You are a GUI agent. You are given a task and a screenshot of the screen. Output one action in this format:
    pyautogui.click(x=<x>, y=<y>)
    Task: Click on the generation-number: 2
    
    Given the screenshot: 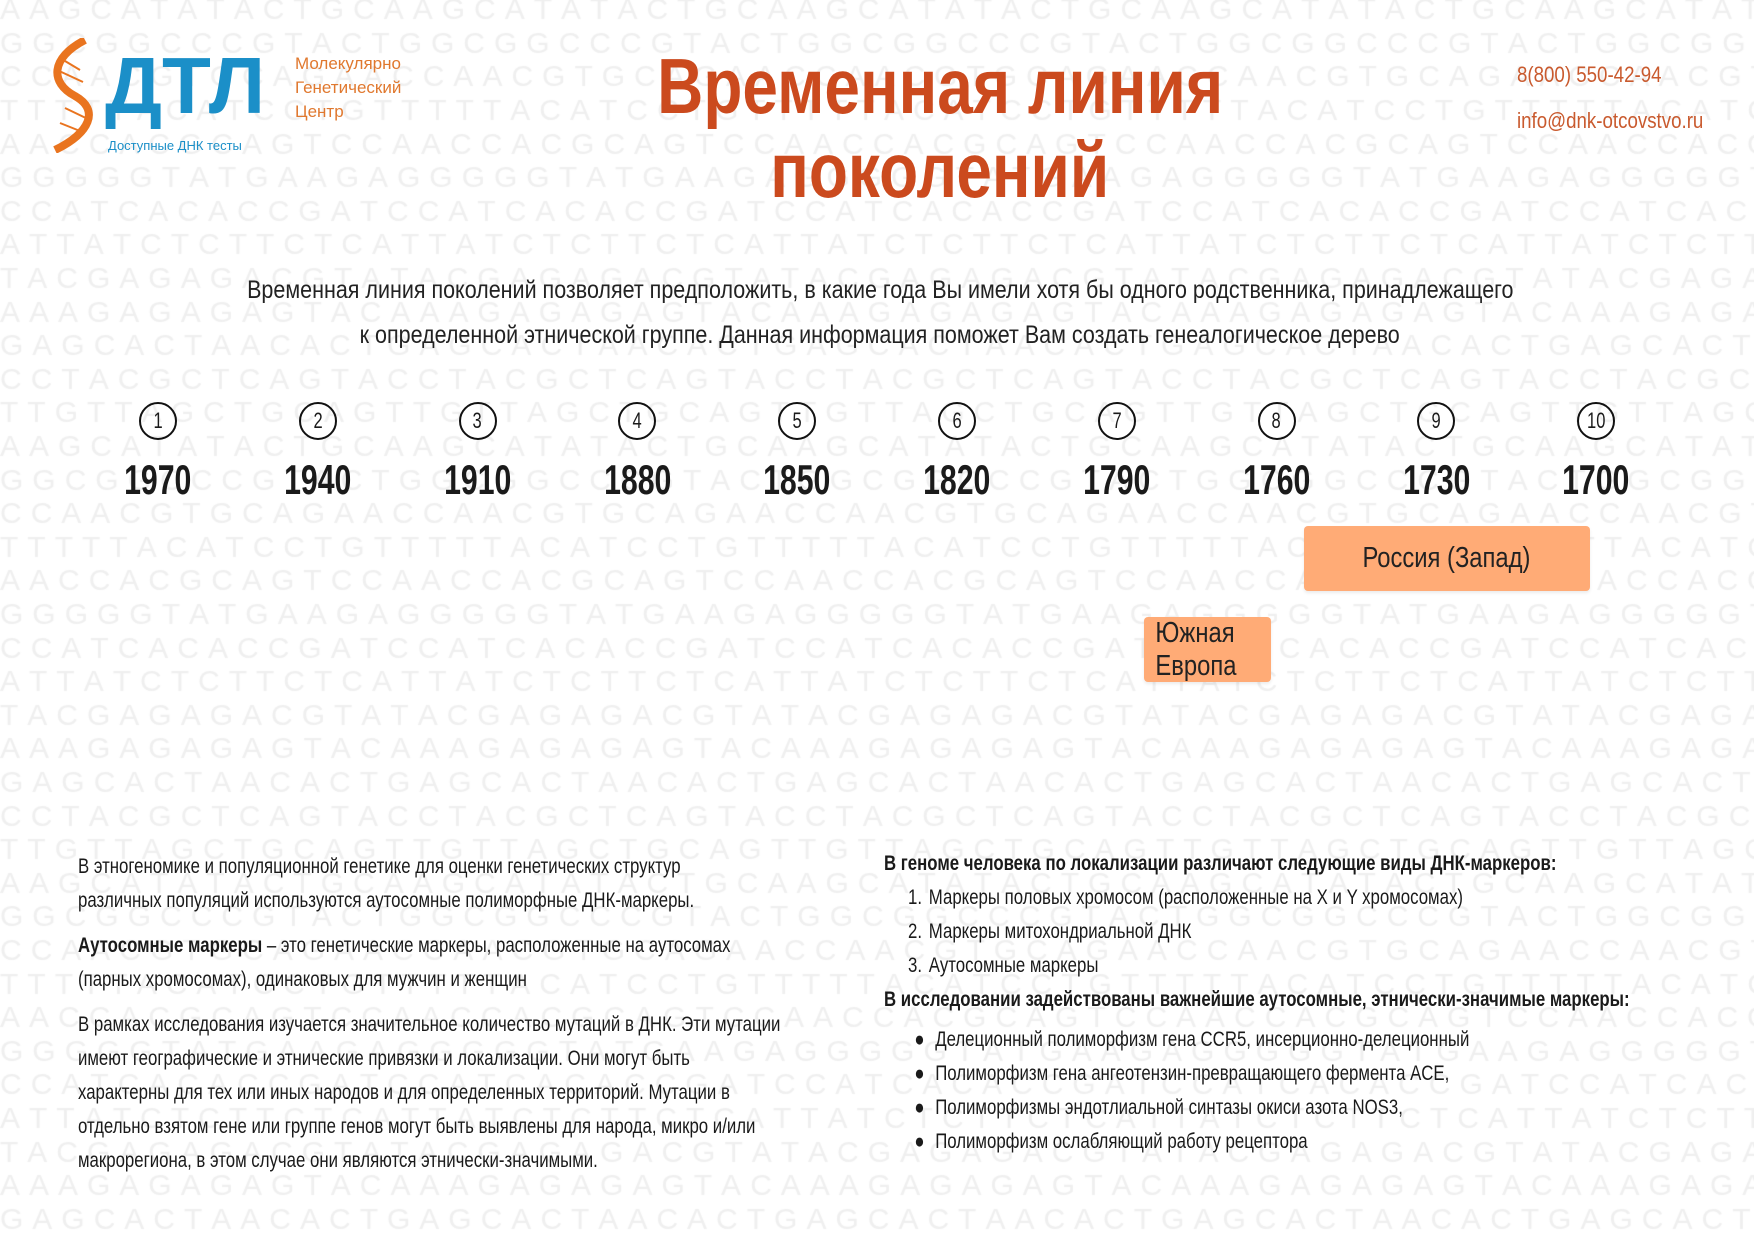 What is the action you would take?
    pyautogui.click(x=318, y=420)
    